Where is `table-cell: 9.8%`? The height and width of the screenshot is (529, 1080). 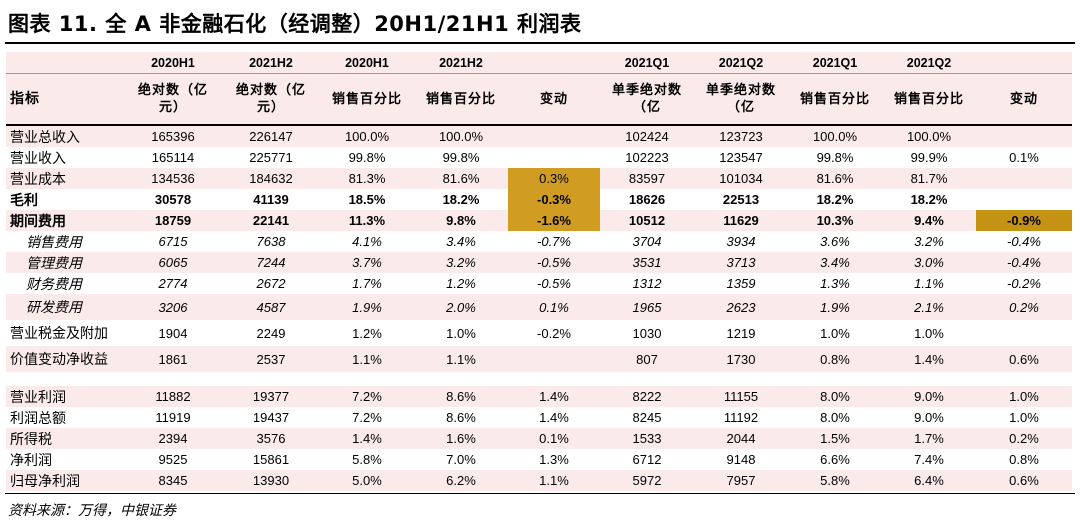
table-cell: 9.8% is located at coordinates (461, 220).